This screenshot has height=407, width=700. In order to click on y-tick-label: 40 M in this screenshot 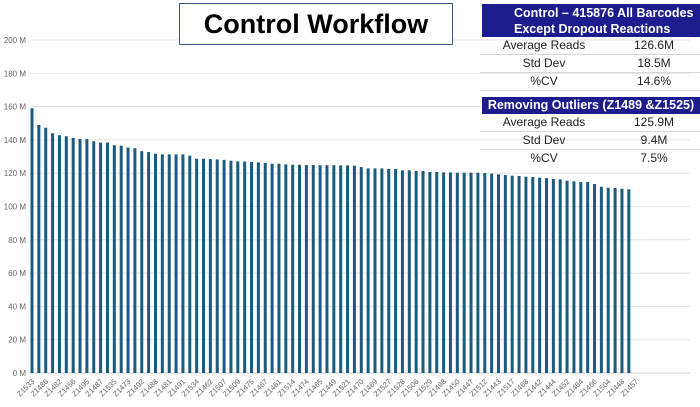, I will do `click(17, 306)`.